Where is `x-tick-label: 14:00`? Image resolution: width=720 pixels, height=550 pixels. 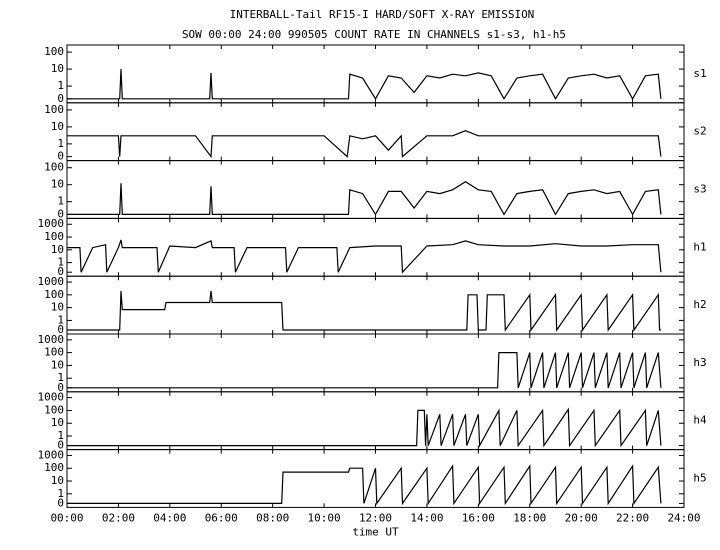
x-tick-label: 14:00 is located at coordinates (426, 517).